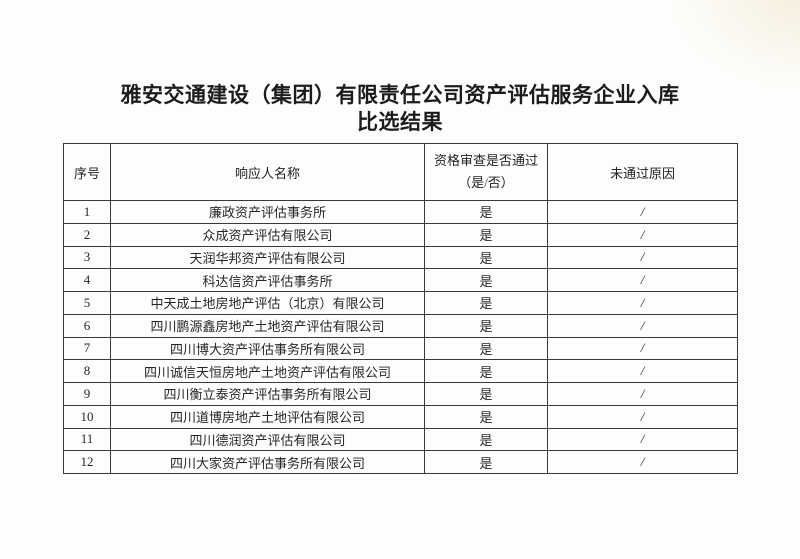  I want to click on table-row: 2 众成资产评估有限公司 是 /, so click(400, 234).